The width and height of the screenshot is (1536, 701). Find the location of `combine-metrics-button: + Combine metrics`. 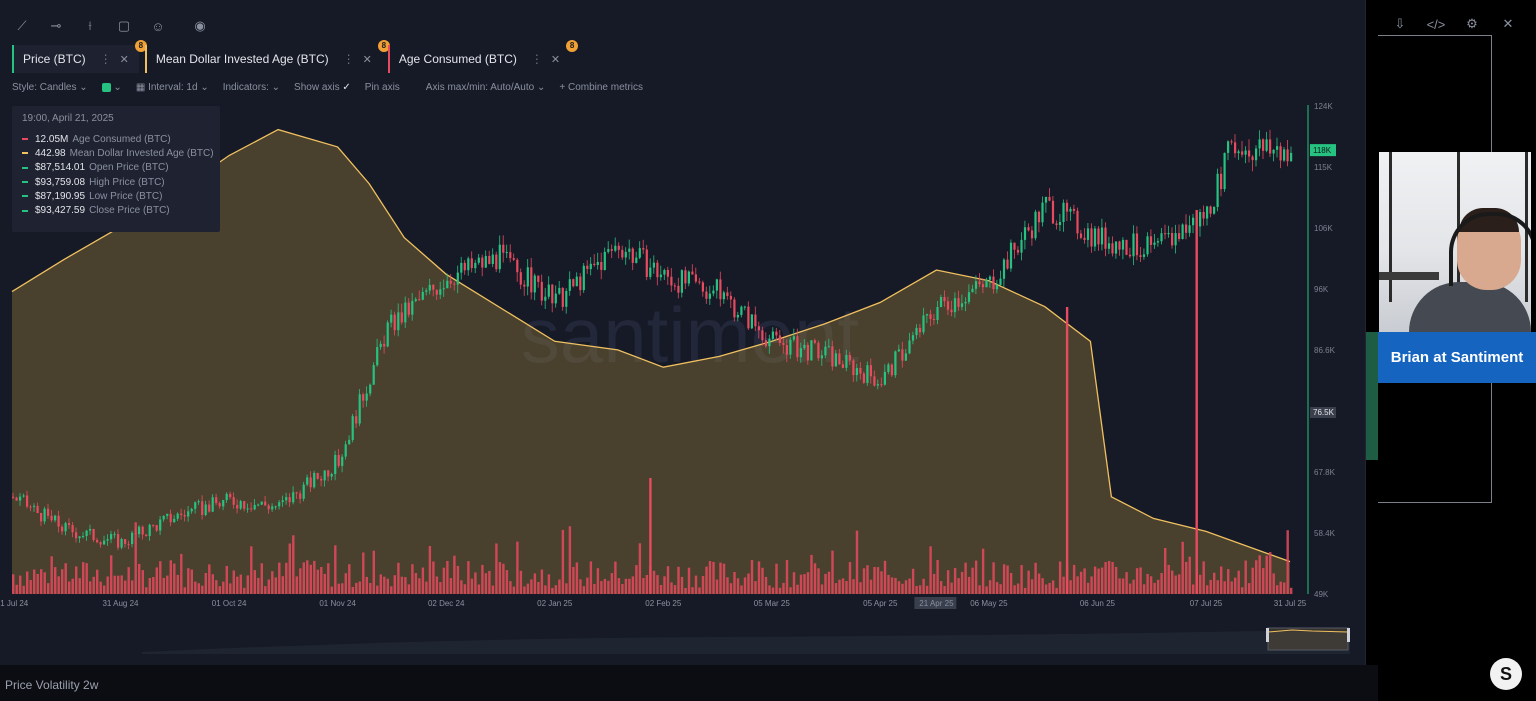

combine-metrics-button: + Combine metrics is located at coordinates (601, 87).